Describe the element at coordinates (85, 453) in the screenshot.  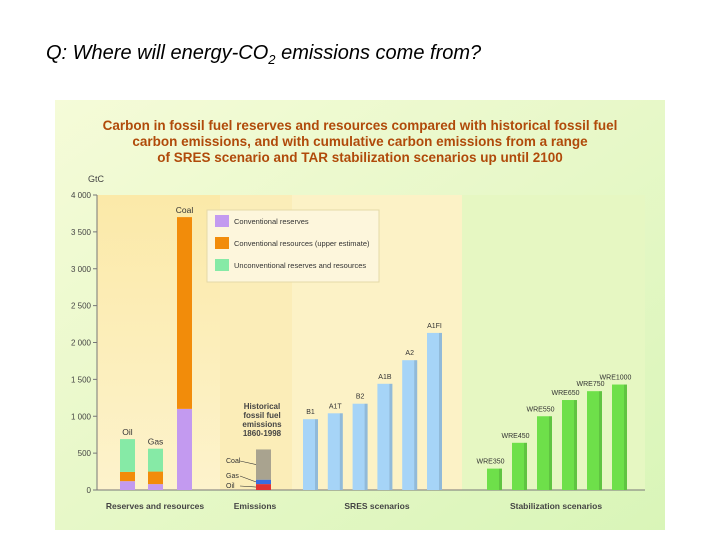
I see `y-tick-label: 500` at that location.